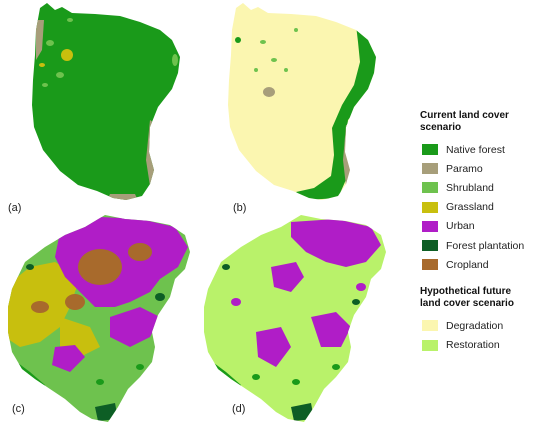 Image resolution: width=550 pixels, height=429 pixels. What do you see at coordinates (18, 409) in the screenshot?
I see `panel-label-c: (c)` at bounding box center [18, 409].